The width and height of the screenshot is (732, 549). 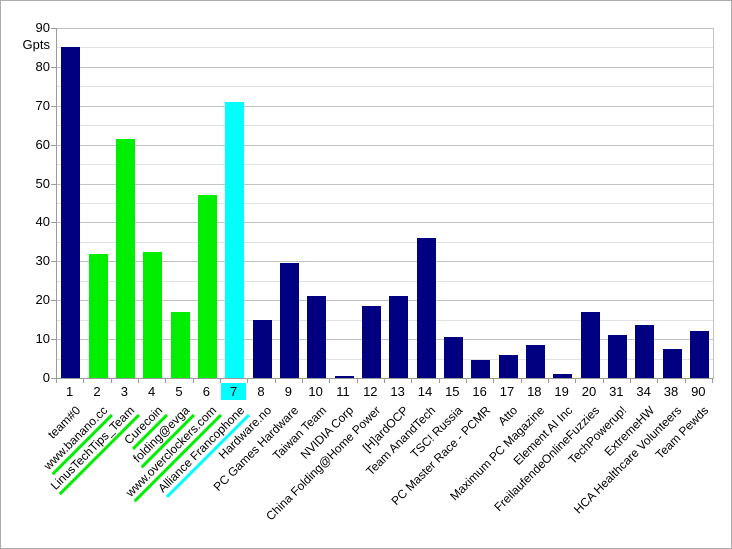 What do you see at coordinates (42, 261) in the screenshot?
I see `y-axis-tick-label: 30` at bounding box center [42, 261].